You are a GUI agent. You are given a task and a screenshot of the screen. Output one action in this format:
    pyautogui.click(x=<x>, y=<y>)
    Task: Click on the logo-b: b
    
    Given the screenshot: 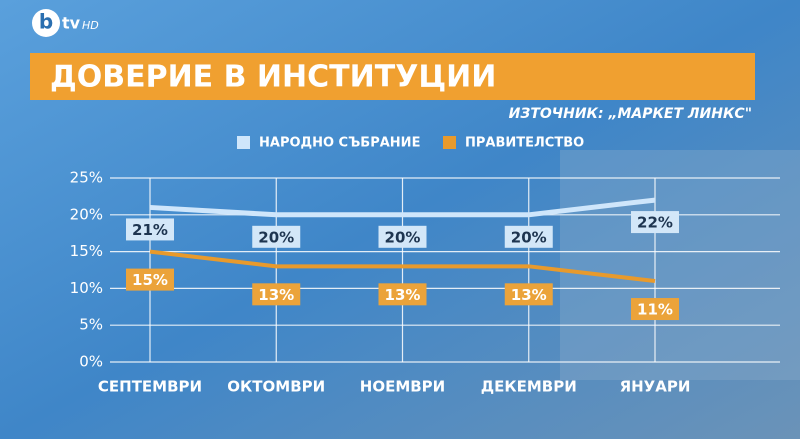 What is the action you would take?
    pyautogui.click(x=46, y=22)
    